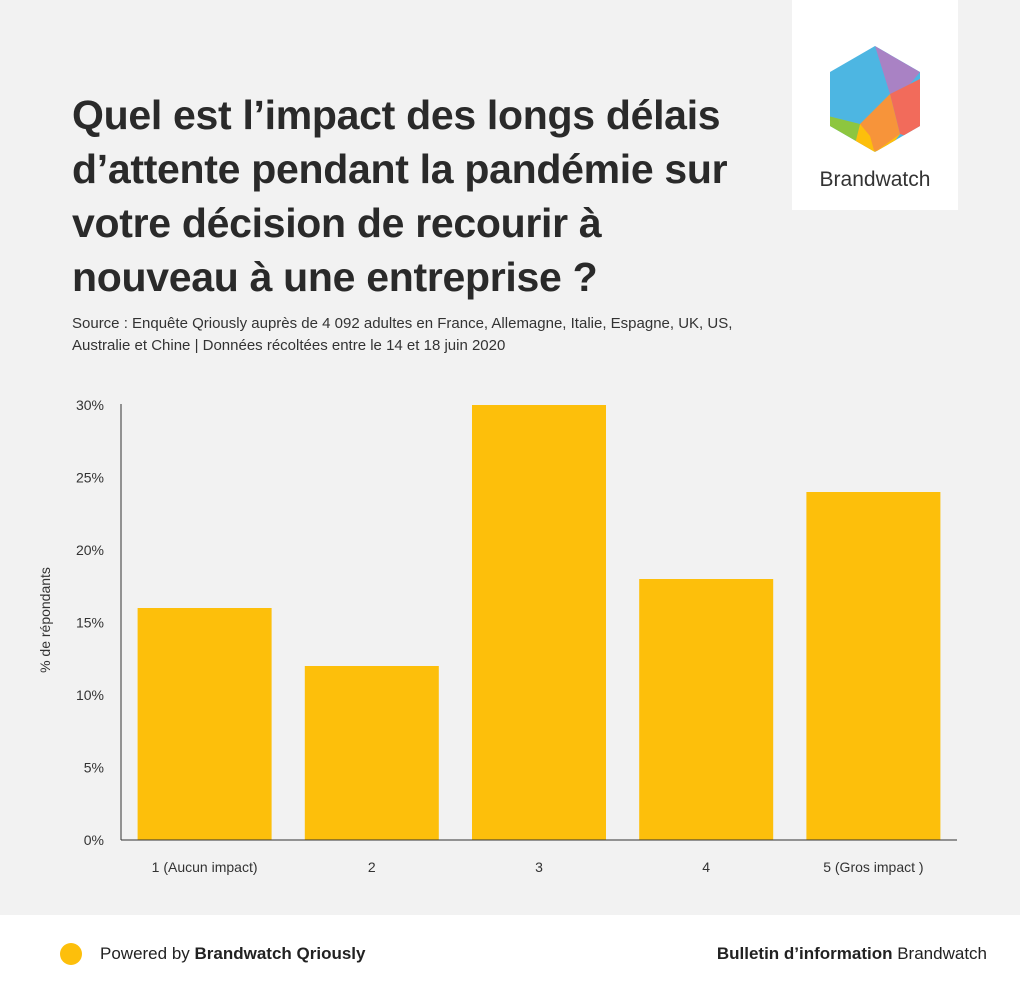 Image resolution: width=1020 pixels, height=994 pixels. What do you see at coordinates (372, 867) in the screenshot?
I see `x-tick-label: 2` at bounding box center [372, 867].